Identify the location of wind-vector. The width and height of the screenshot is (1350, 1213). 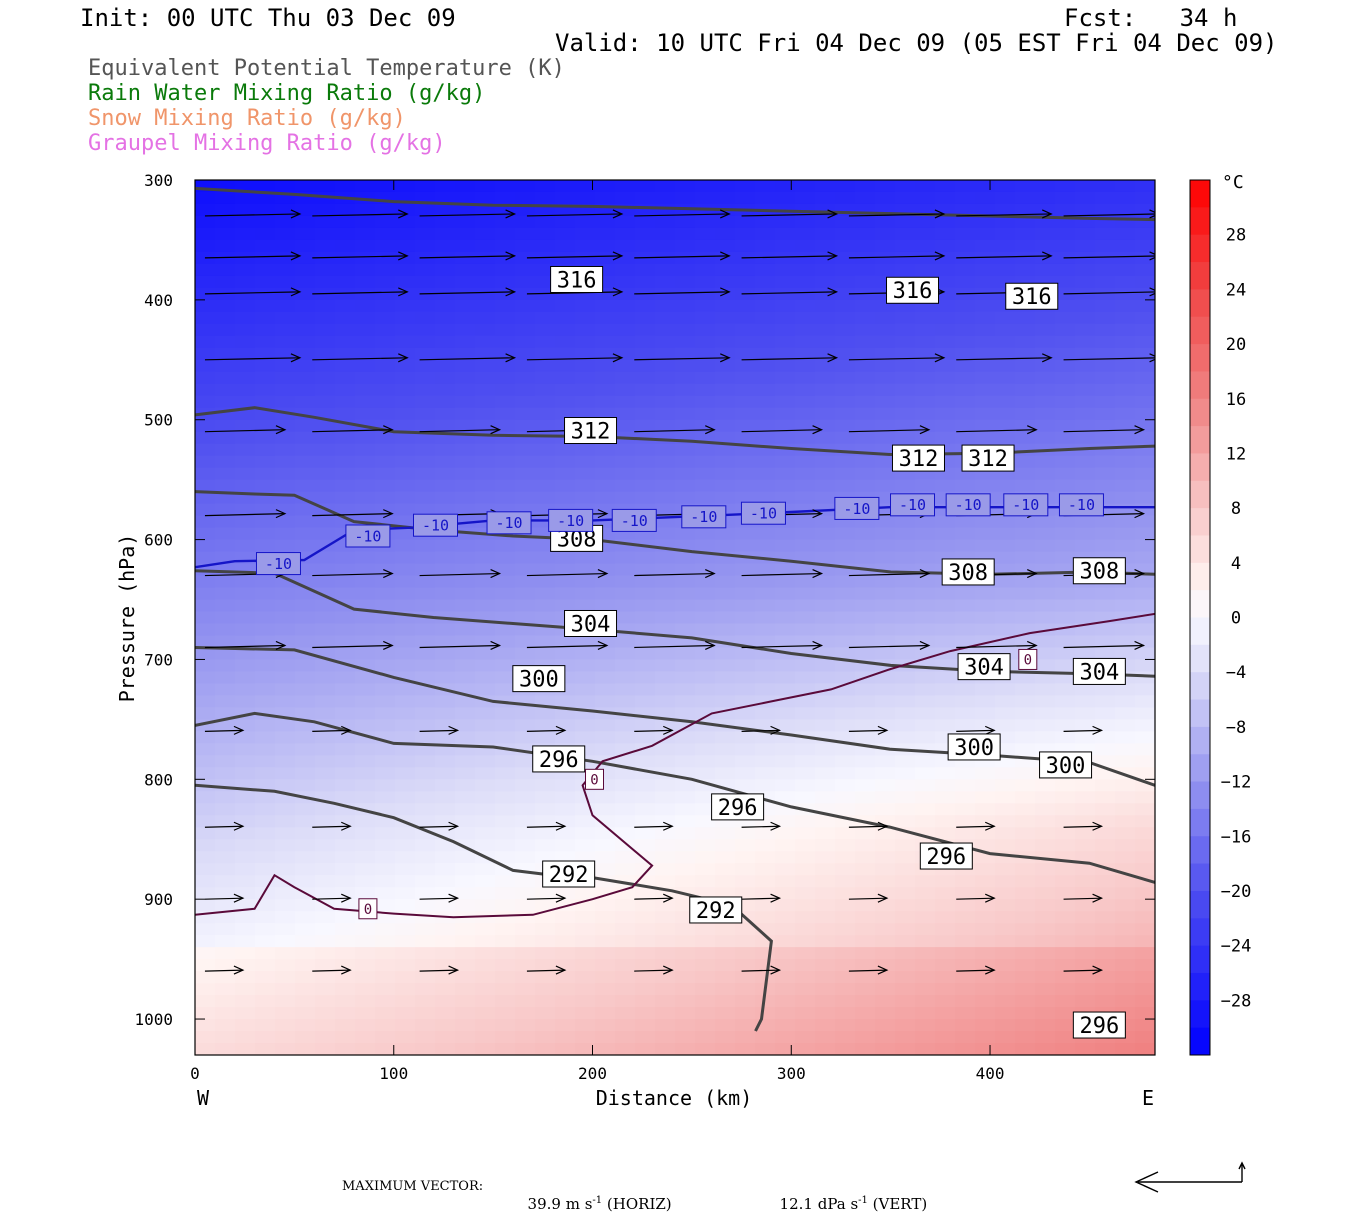
(252, 293).